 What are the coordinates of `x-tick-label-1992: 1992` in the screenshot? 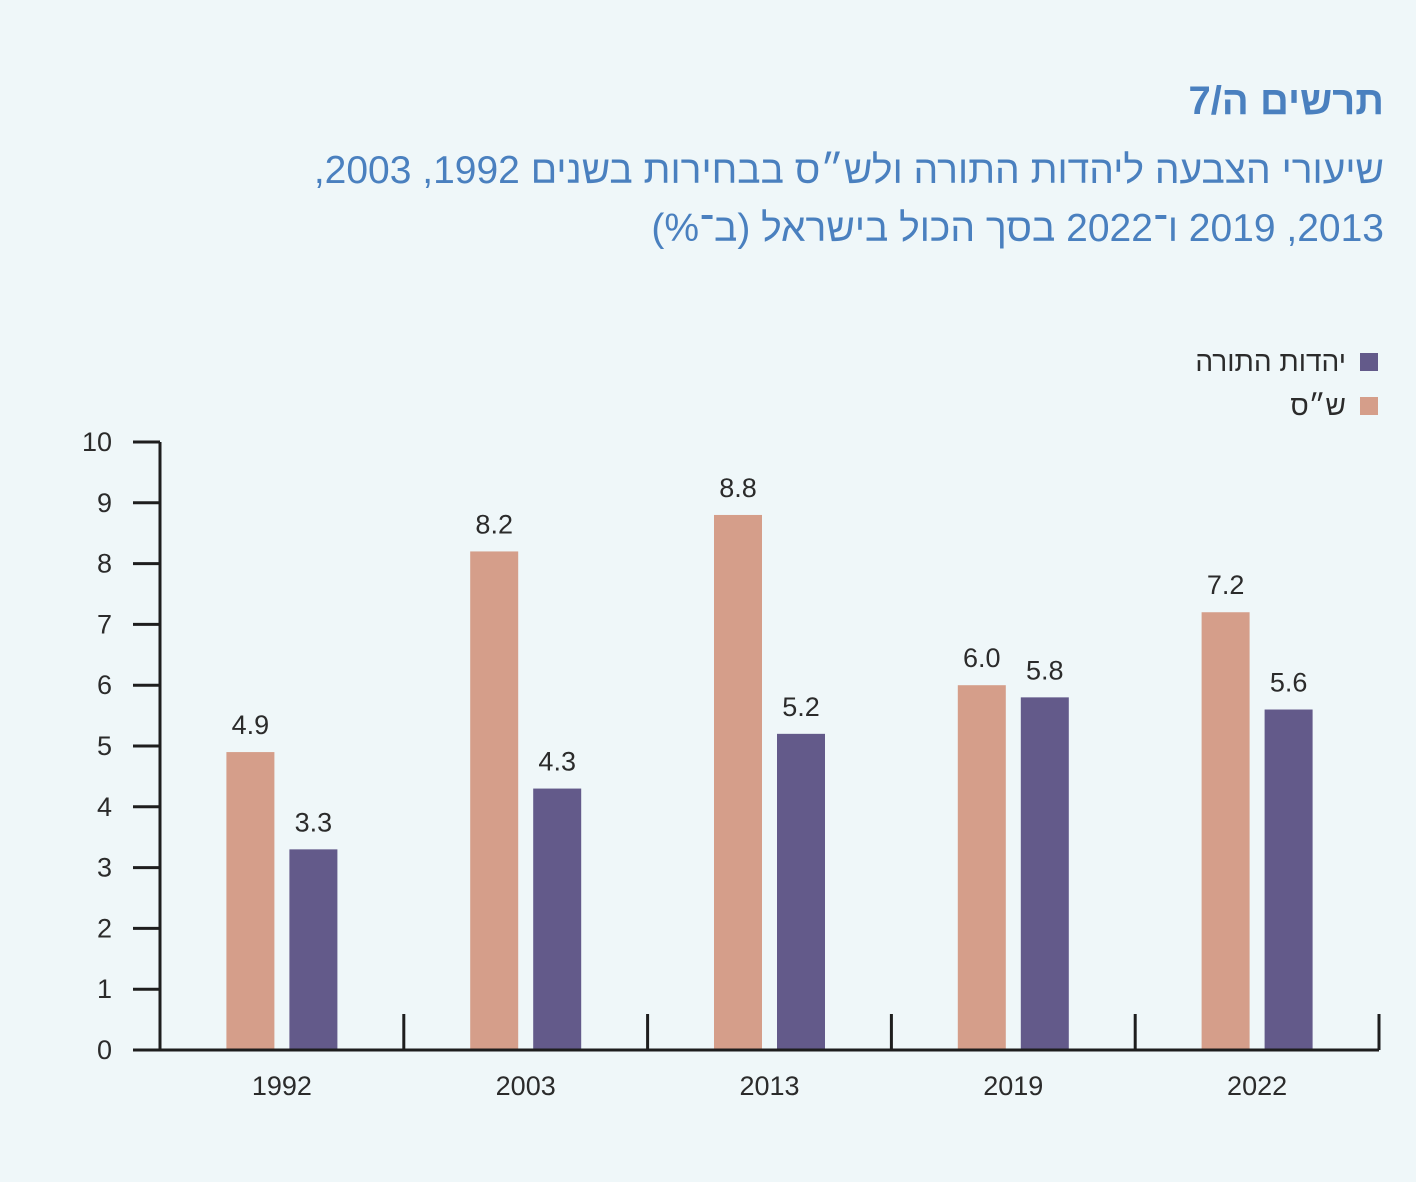 It's located at (282, 1086).